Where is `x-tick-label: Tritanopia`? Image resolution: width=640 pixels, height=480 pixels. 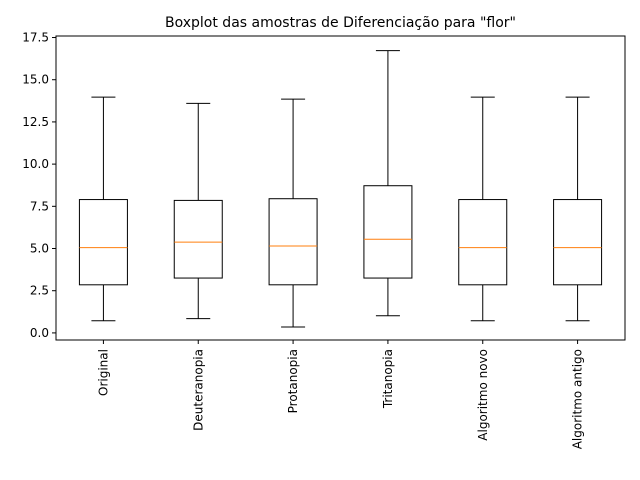 x-tick-label: Tritanopia is located at coordinates (388, 379).